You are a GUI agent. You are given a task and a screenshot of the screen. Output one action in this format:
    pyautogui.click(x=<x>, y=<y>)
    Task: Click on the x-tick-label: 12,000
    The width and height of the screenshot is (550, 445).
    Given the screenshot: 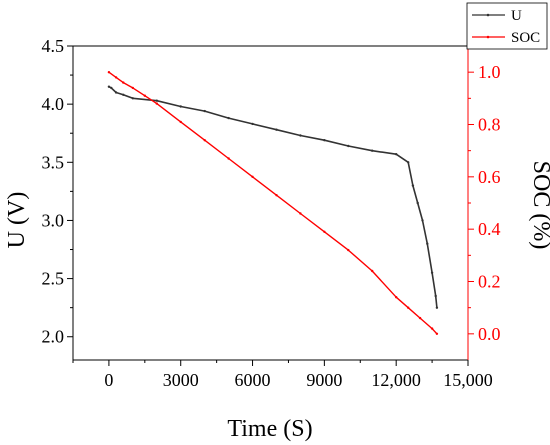 What is the action you would take?
    pyautogui.click(x=396, y=380)
    